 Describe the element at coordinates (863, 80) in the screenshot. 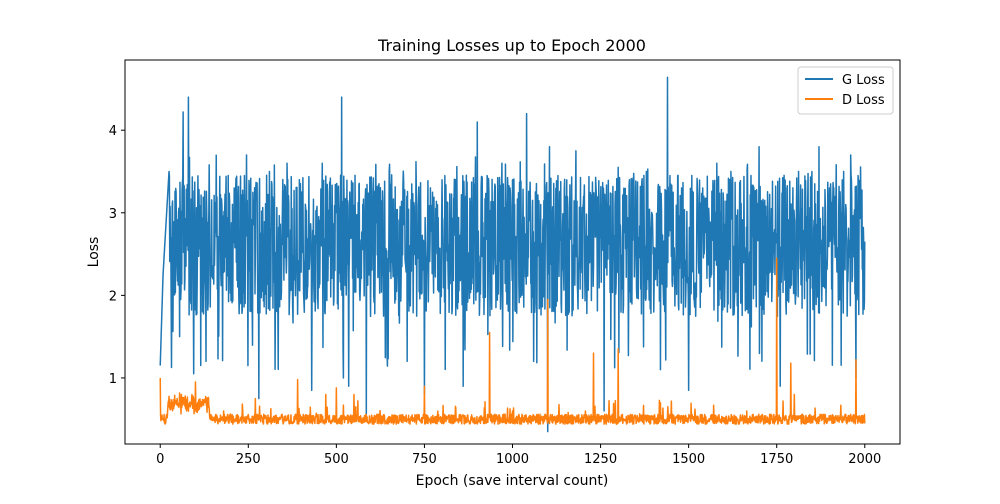

I see `legend-label-g-loss: G Loss` at that location.